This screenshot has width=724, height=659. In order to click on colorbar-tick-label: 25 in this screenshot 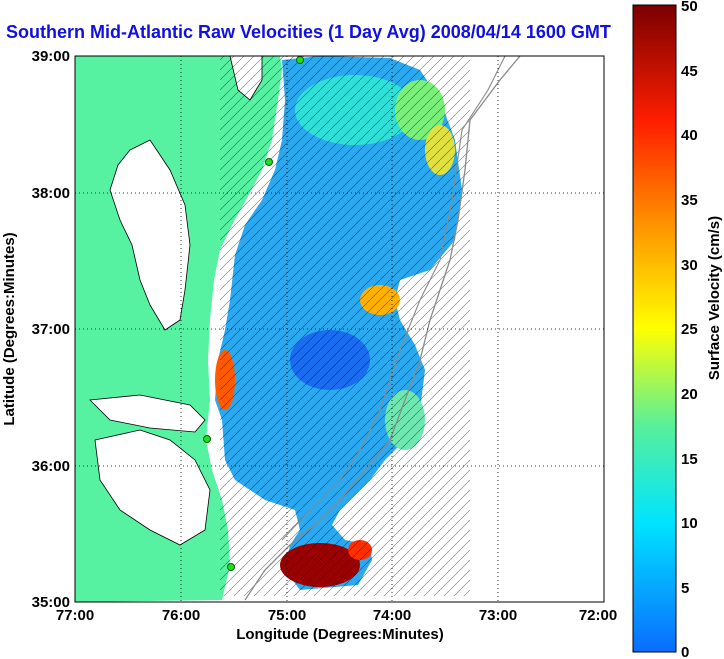, I will do `click(689, 329)`.